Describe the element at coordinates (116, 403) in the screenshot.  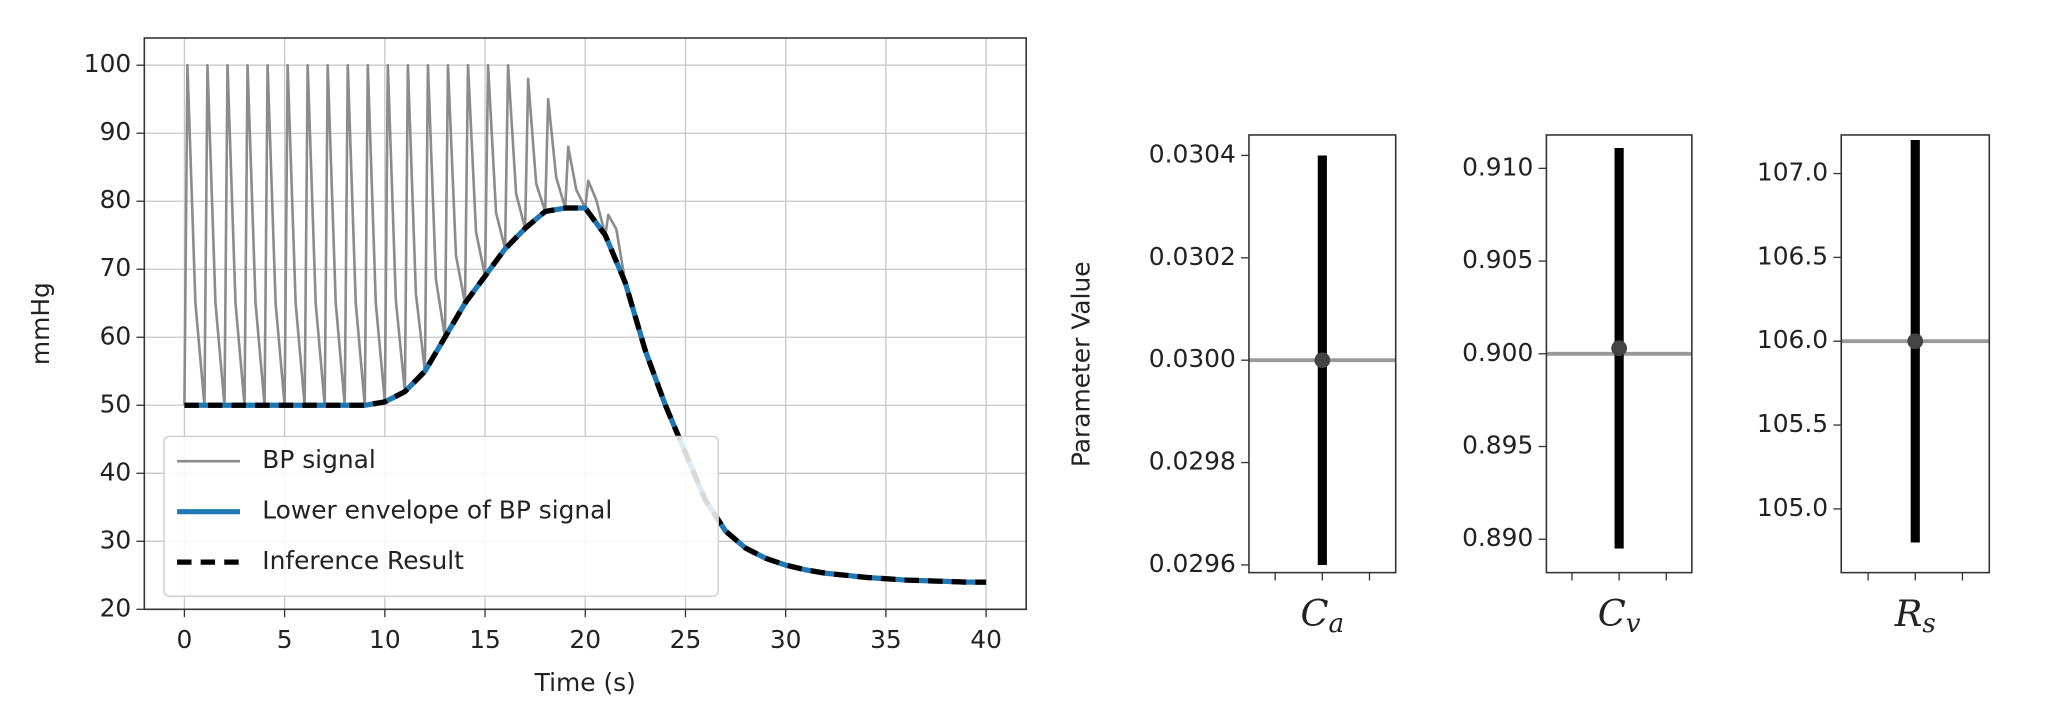
I see `y-tick-label: 50` at that location.